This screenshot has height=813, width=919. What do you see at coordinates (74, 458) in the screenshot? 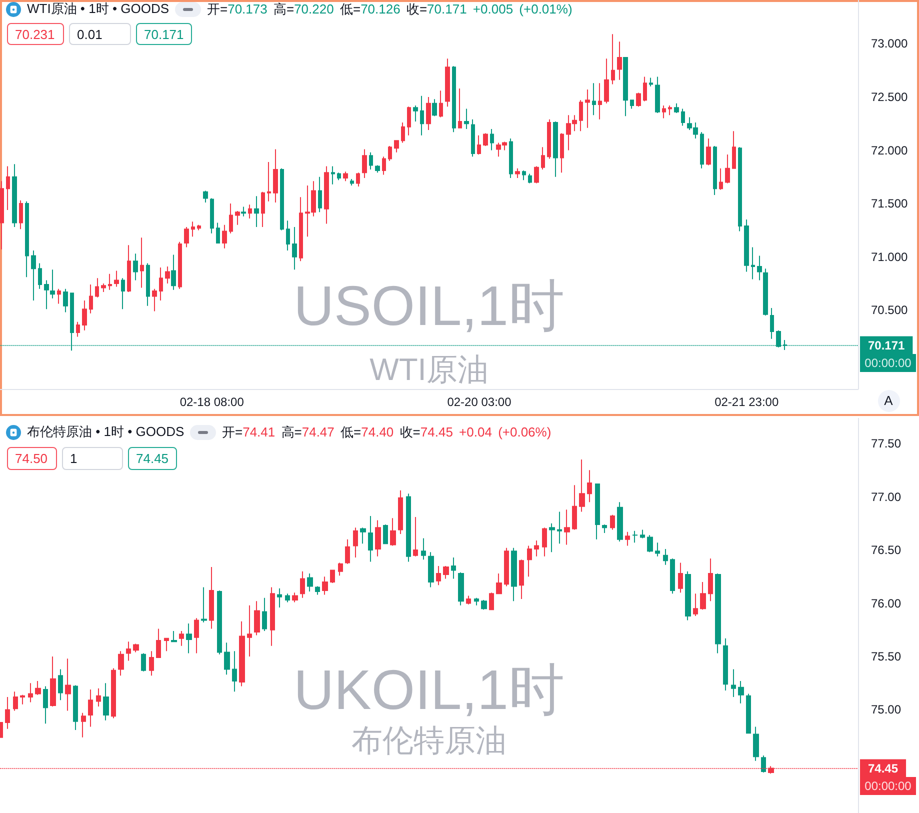
I see `annotation: 1` at bounding box center [74, 458].